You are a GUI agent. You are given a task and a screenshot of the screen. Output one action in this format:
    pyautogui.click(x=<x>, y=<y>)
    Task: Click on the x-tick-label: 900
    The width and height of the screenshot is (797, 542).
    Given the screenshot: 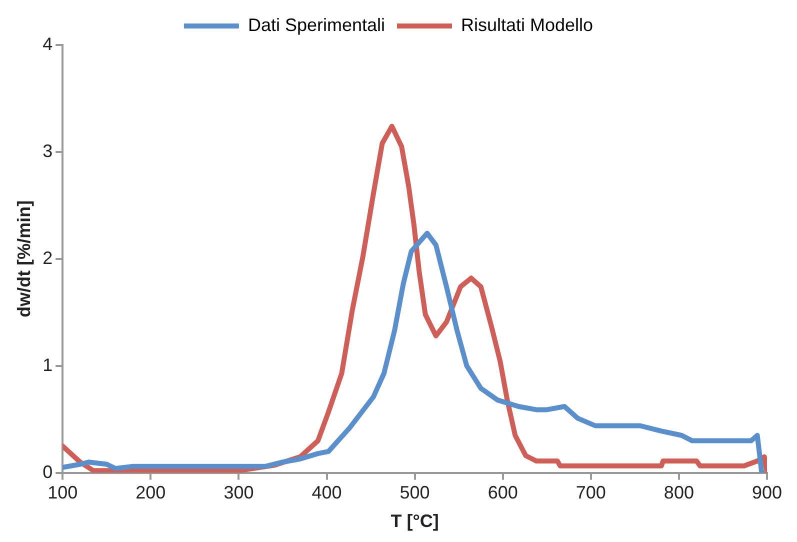 What is the action you would take?
    pyautogui.click(x=767, y=492)
    